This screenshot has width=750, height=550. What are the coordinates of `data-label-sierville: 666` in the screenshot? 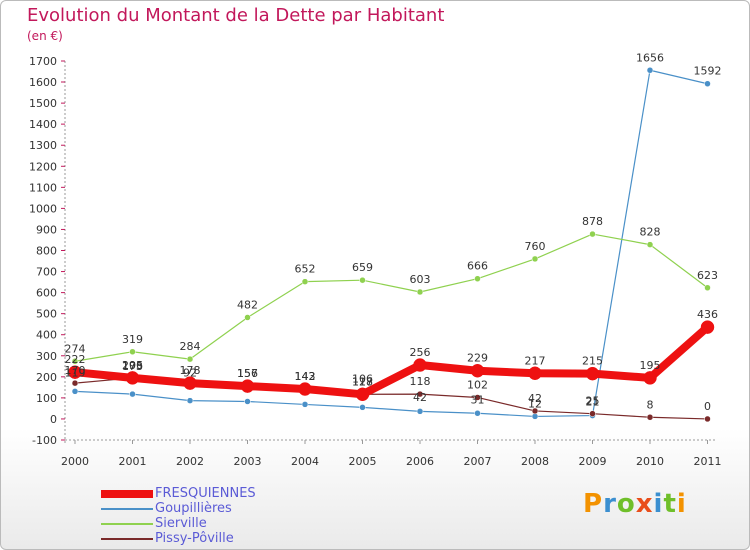 It's located at (477, 266).